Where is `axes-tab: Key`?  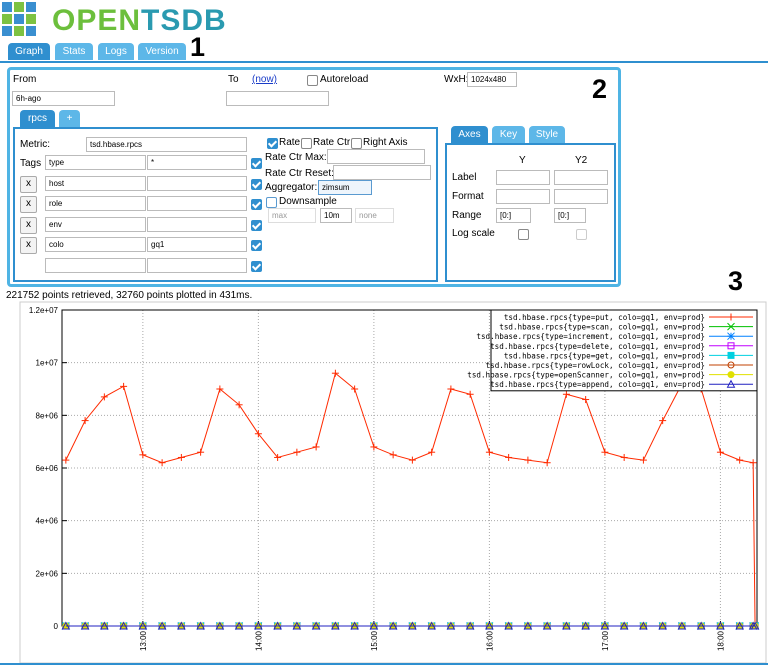
axes-tab: Key is located at coordinates (508, 134).